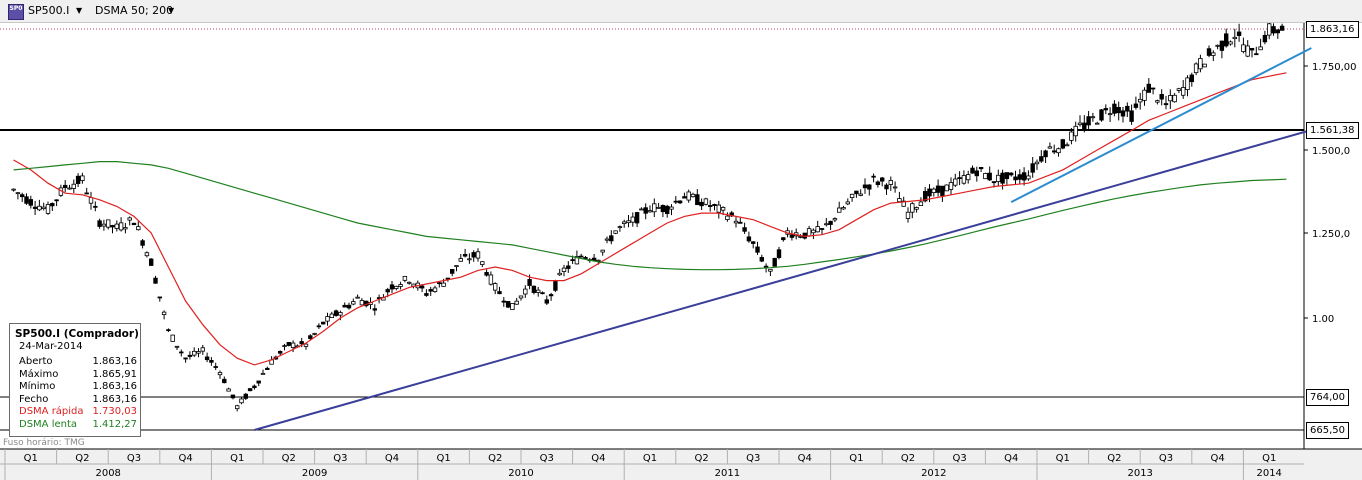 The image size is (1362, 480). I want to click on quarter-label: Q1, so click(443, 458).